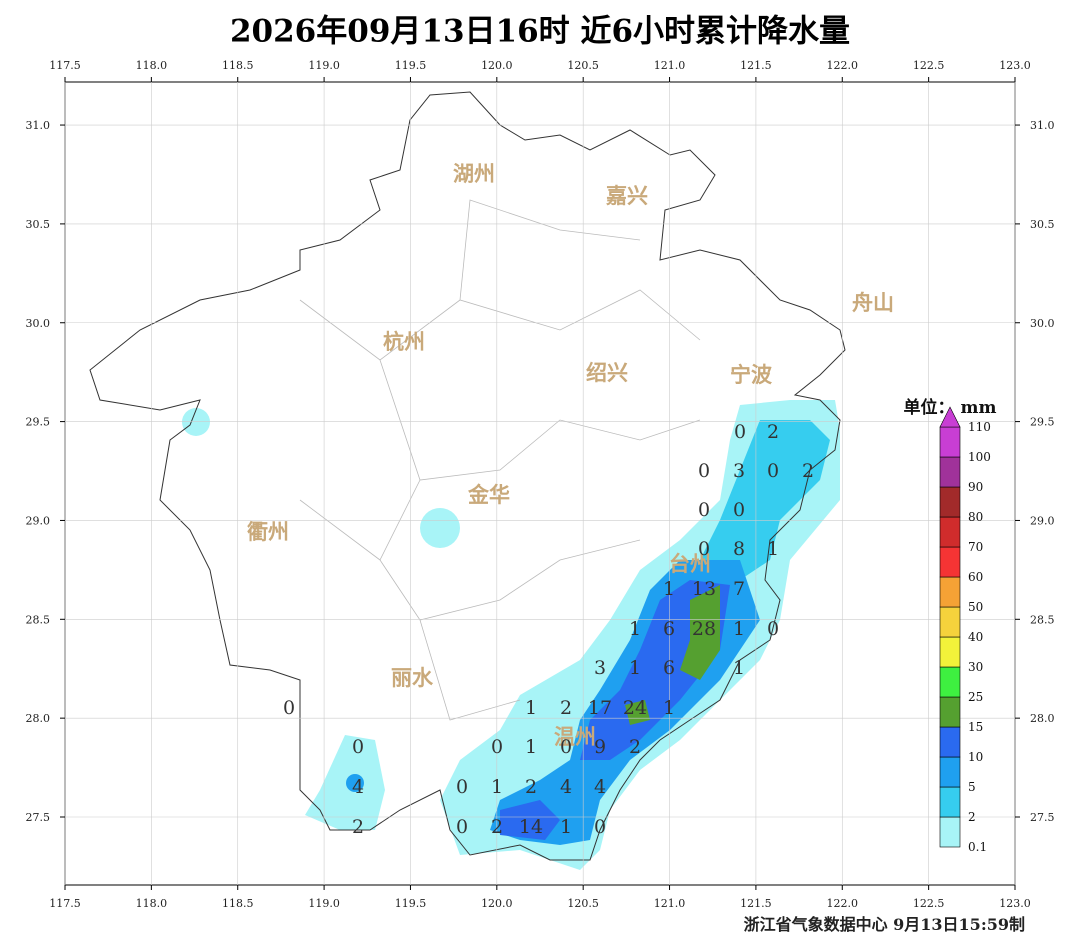 The image size is (1080, 943). I want to click on legend-arrow, so click(950, 417).